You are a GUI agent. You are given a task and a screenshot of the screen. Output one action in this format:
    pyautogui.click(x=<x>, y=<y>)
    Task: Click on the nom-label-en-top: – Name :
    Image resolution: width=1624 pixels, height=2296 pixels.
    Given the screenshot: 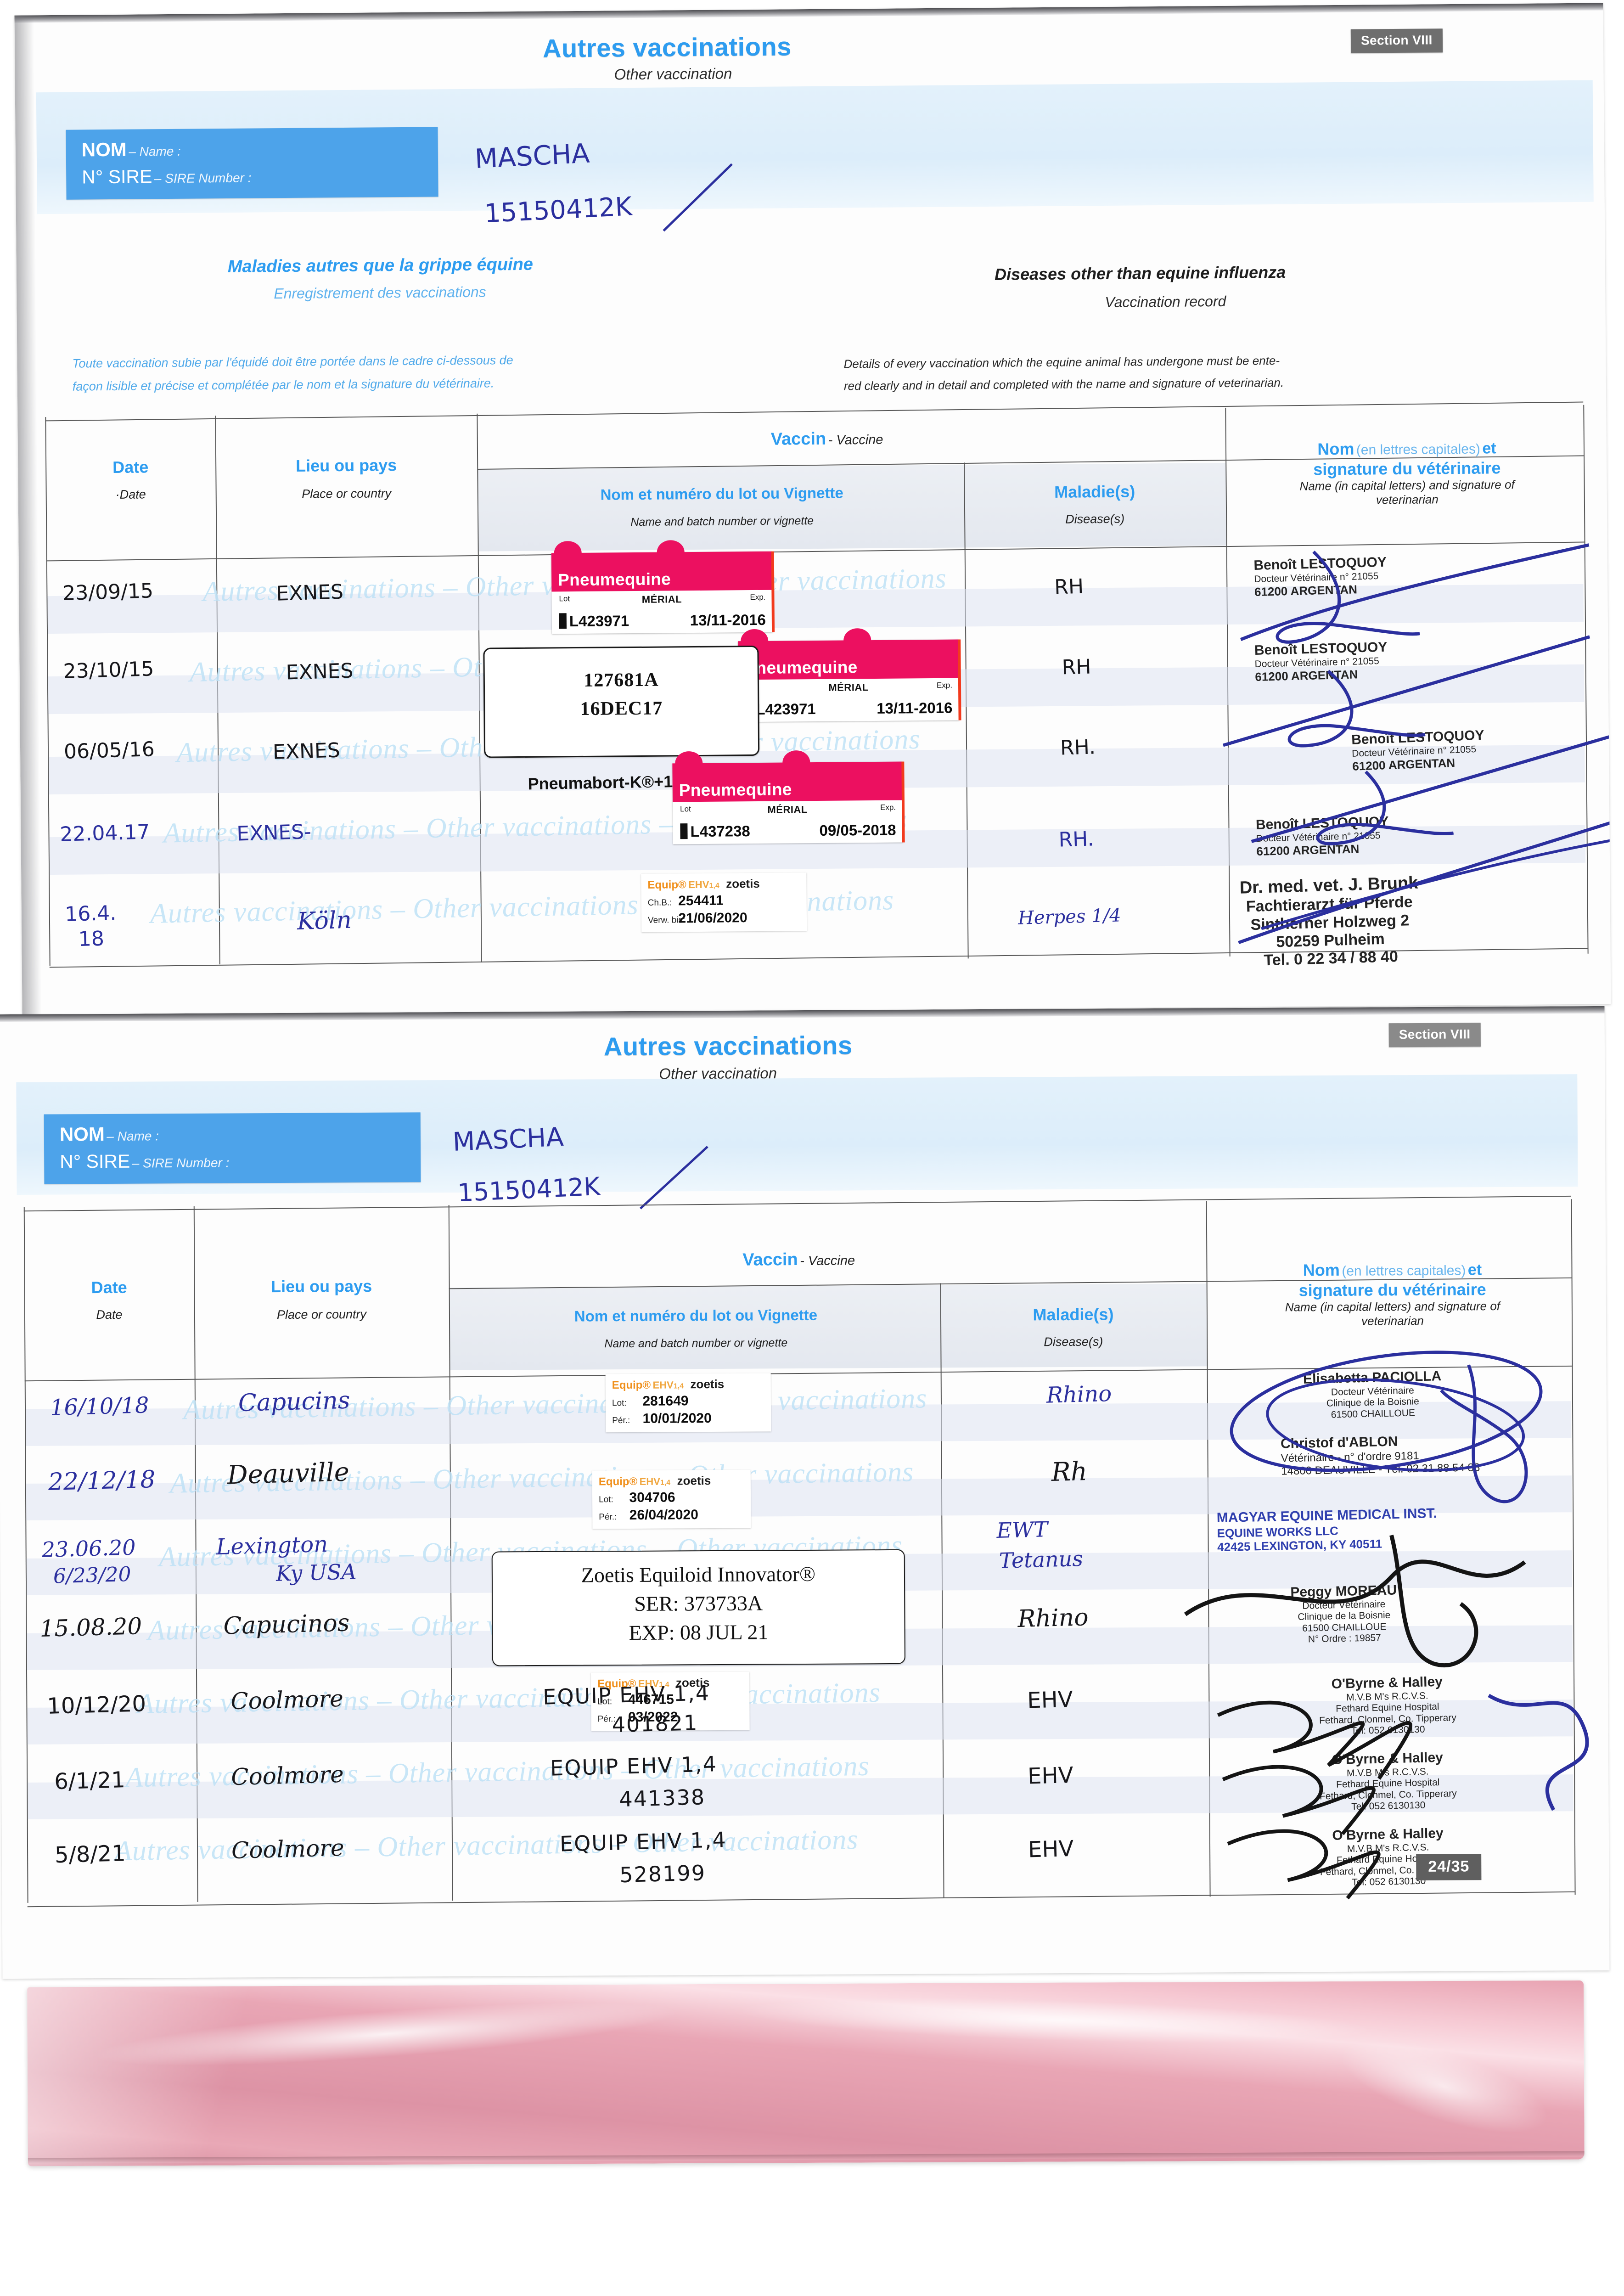 What is the action you would take?
    pyautogui.click(x=155, y=151)
    